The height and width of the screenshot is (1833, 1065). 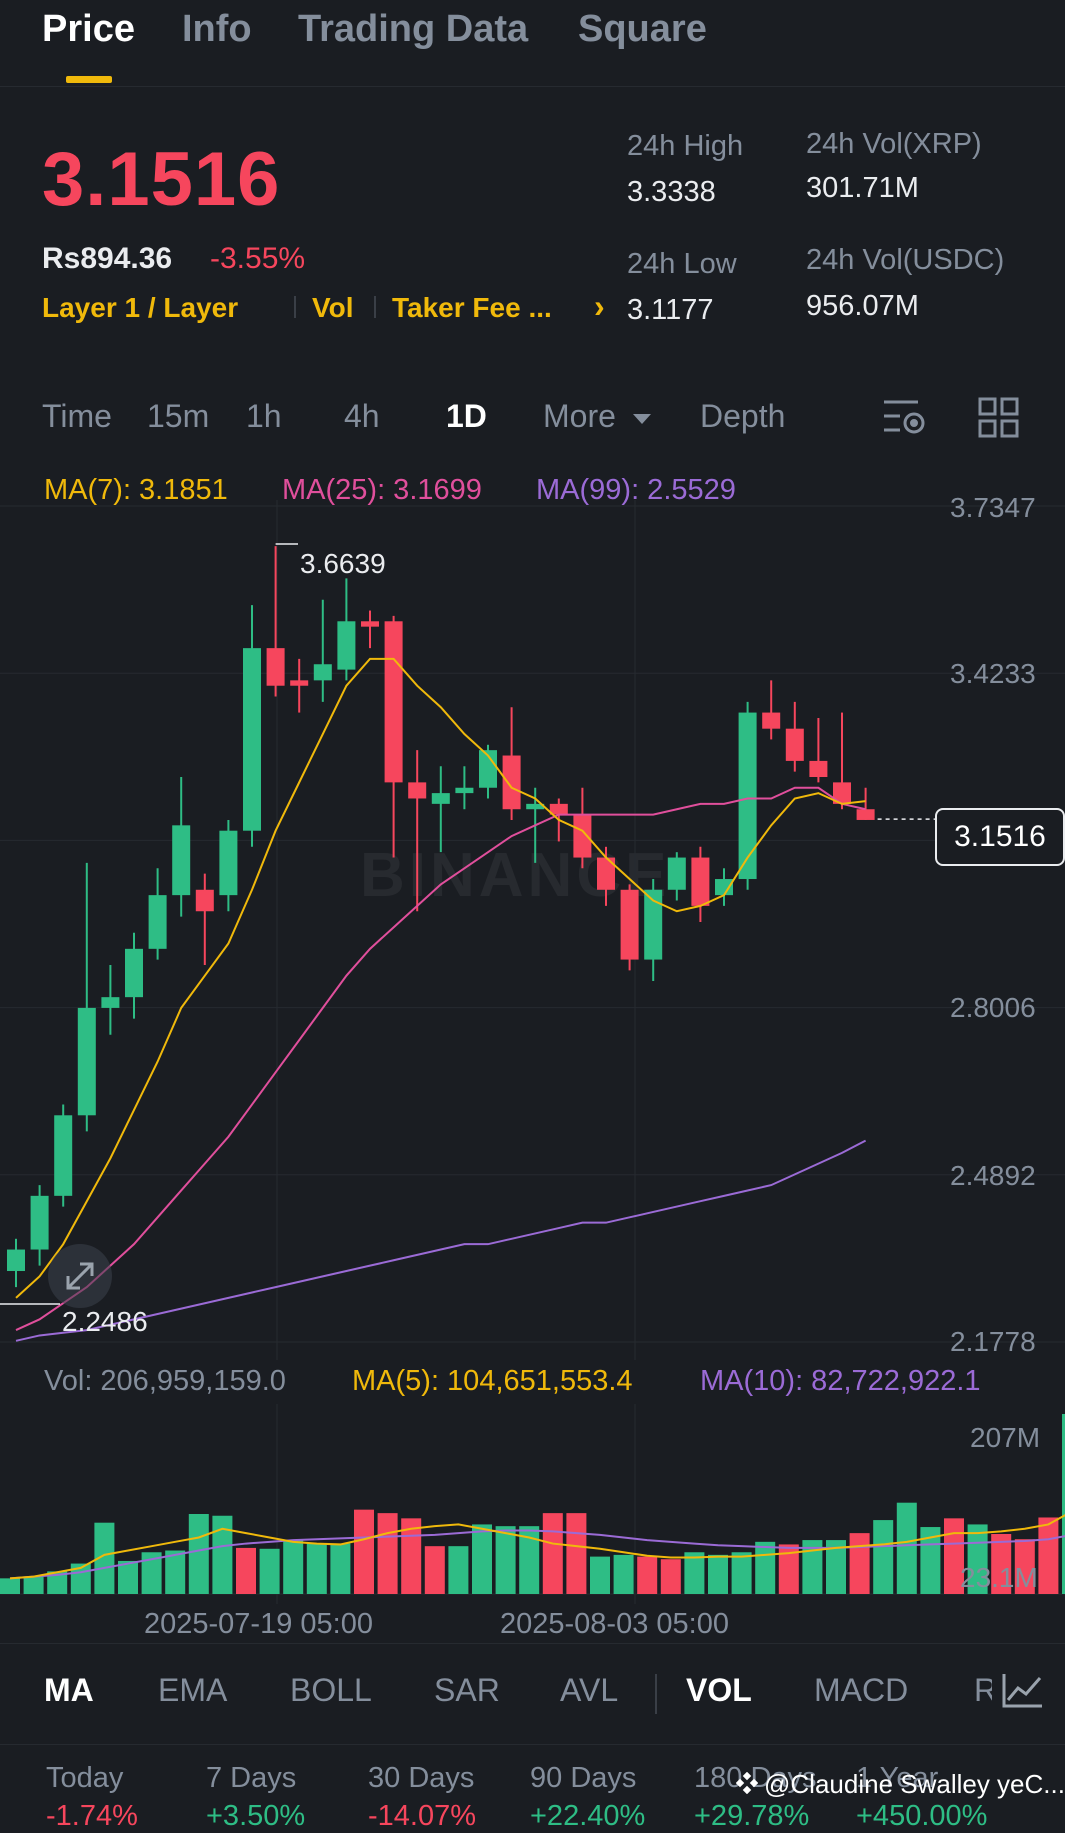 I want to click on tag-vol: Vol, so click(x=333, y=307).